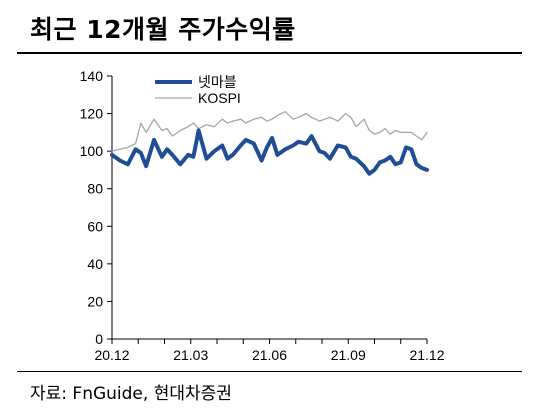 The width and height of the screenshot is (533, 416). Describe the element at coordinates (92, 76) in the screenshot. I see `y-tick-label: 140` at that location.